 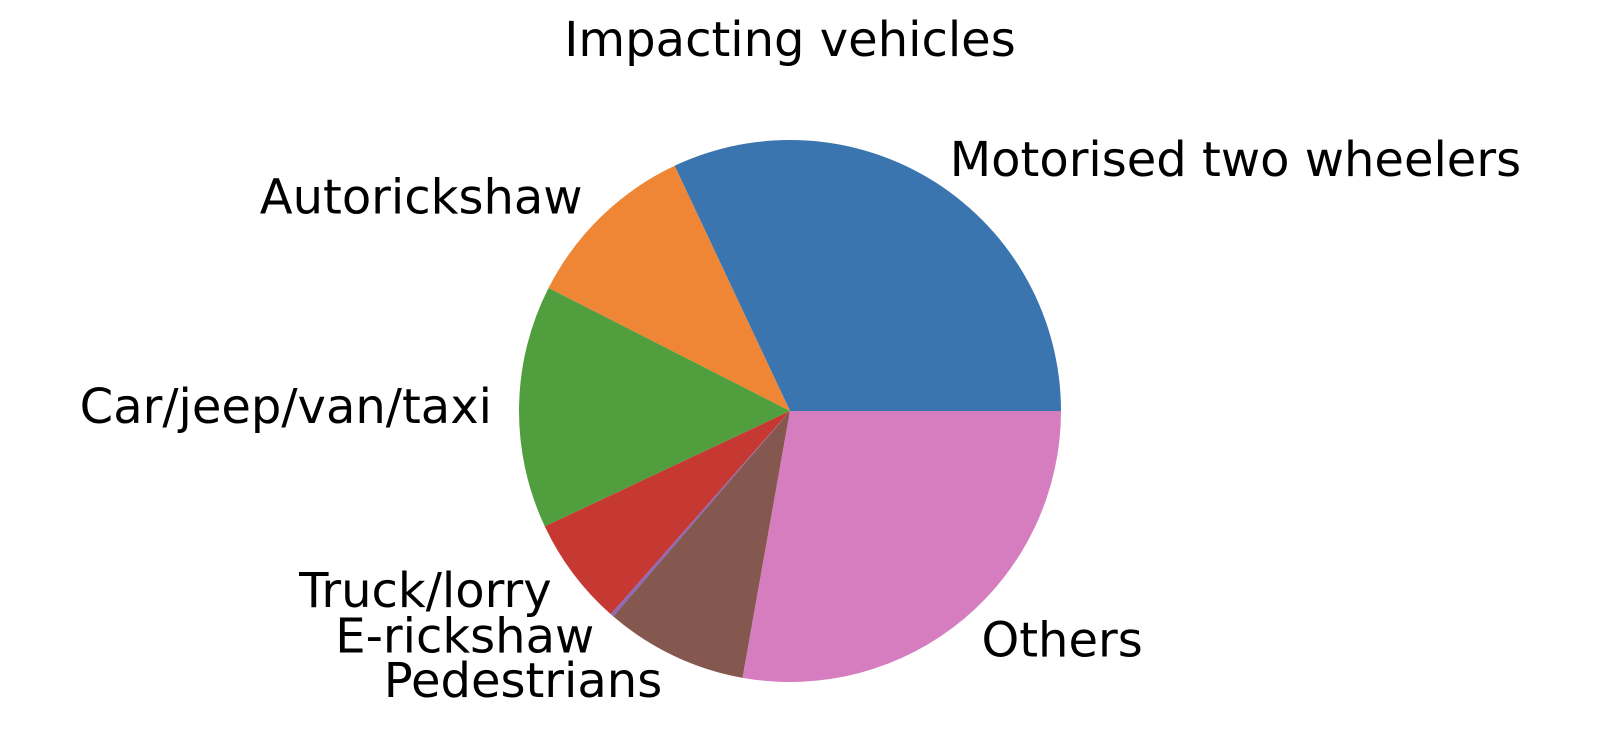 I want to click on pie-label-others: Others, so click(x=1061, y=640).